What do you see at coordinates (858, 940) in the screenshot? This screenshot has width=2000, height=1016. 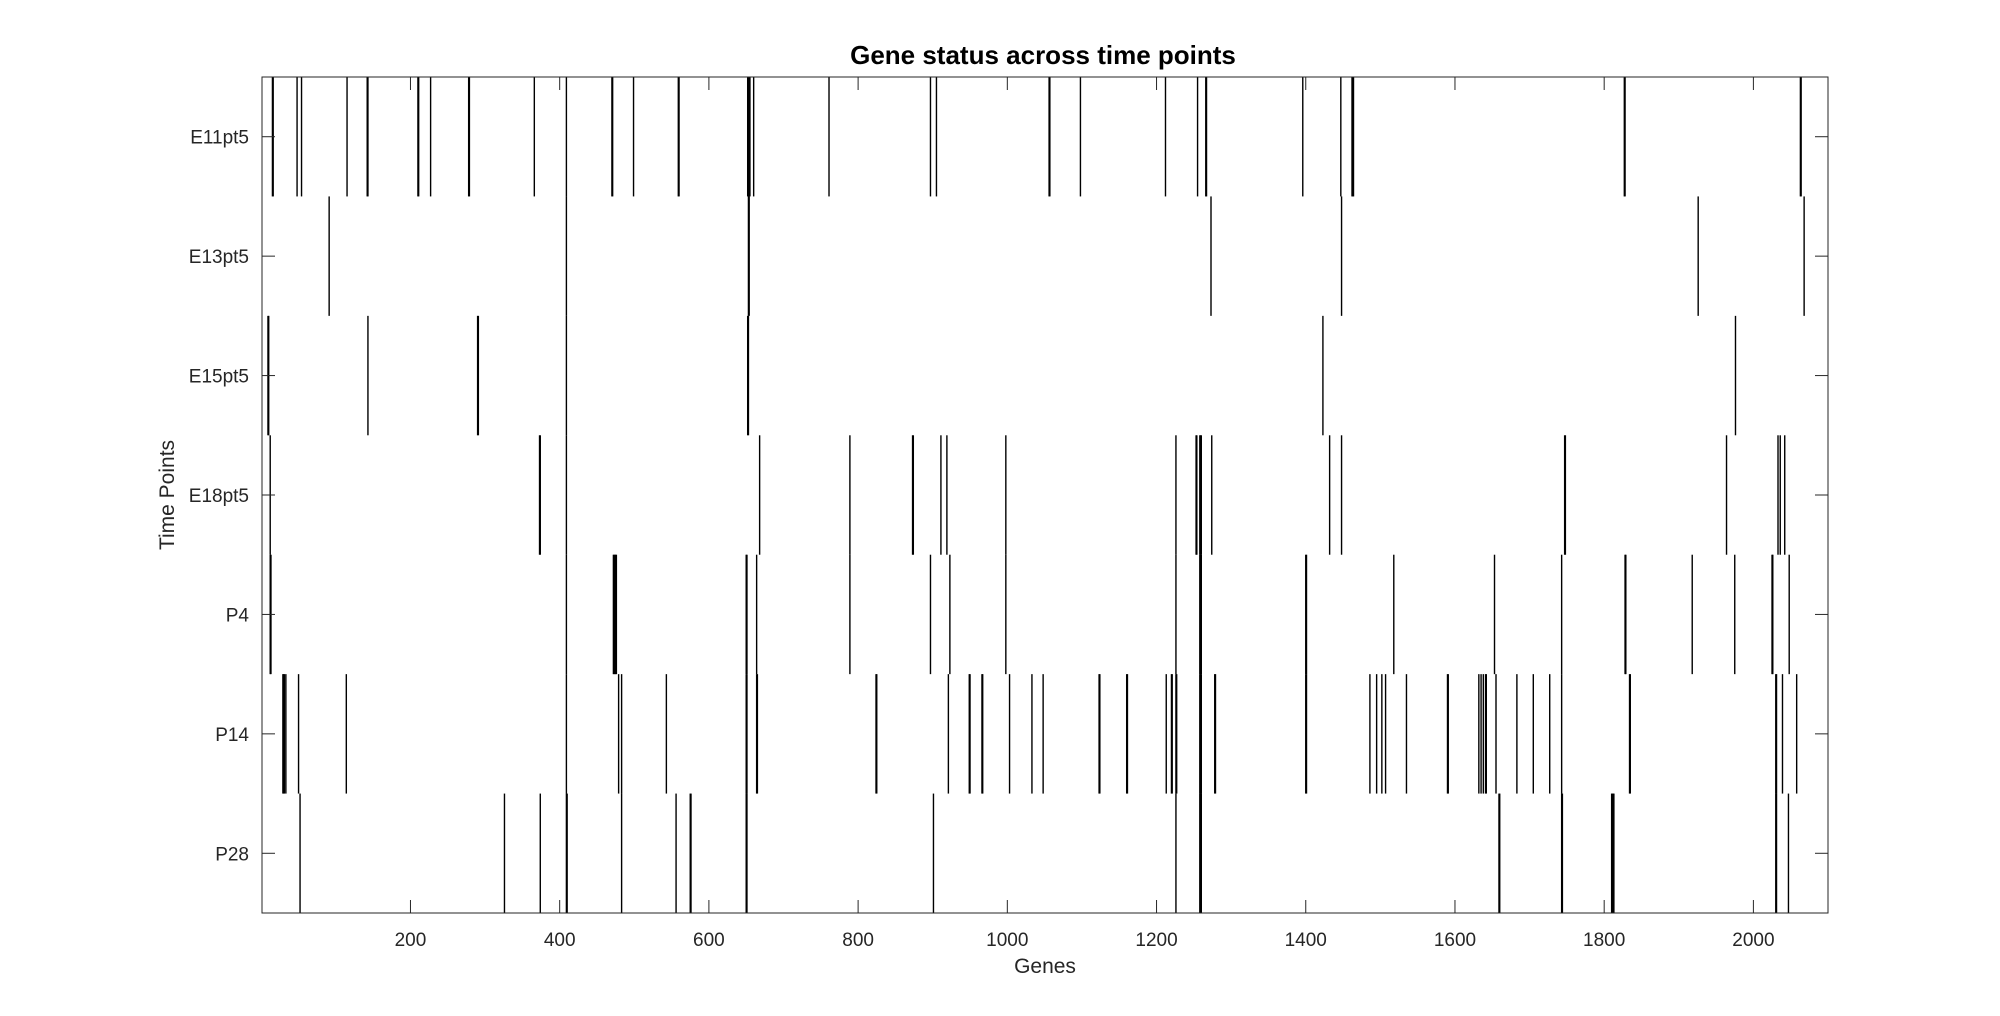 I see `x-tick-label-800: 800` at bounding box center [858, 940].